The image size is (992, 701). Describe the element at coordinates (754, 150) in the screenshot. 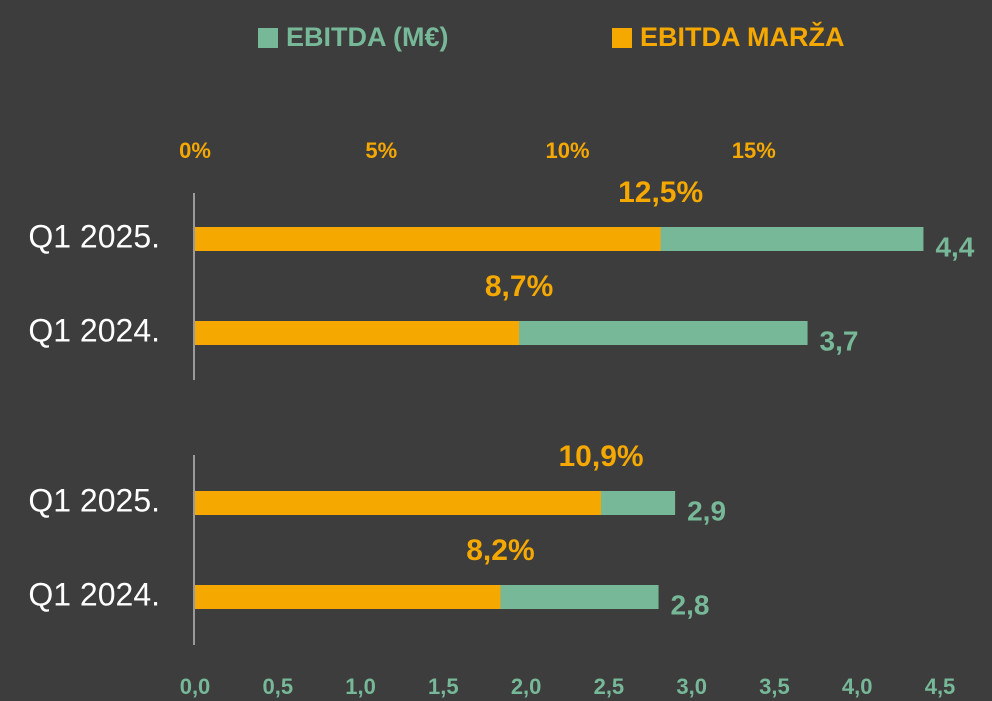

I see `x2-tick-label: 15%` at that location.